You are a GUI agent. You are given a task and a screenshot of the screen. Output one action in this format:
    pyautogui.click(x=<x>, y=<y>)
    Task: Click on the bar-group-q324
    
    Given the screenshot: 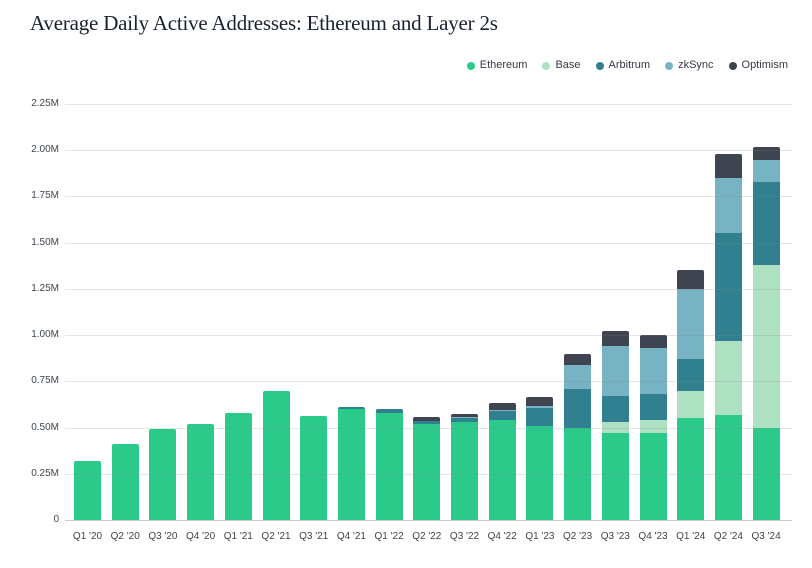 What is the action you would take?
    pyautogui.click(x=766, y=333)
    